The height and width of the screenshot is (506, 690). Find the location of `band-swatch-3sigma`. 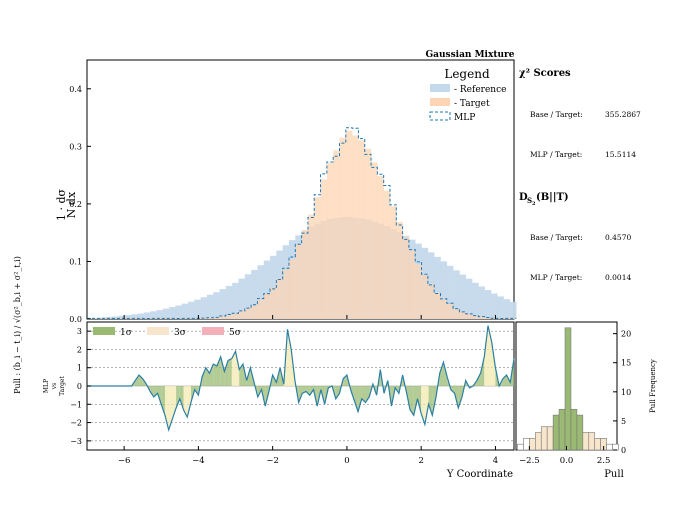

band-swatch-3sigma is located at coordinates (158, 331).